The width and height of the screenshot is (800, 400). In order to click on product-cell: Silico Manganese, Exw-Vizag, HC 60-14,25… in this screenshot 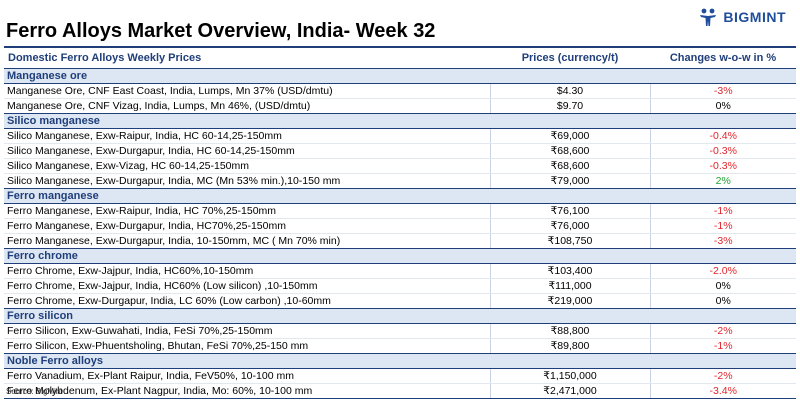, I will do `click(247, 166)`.